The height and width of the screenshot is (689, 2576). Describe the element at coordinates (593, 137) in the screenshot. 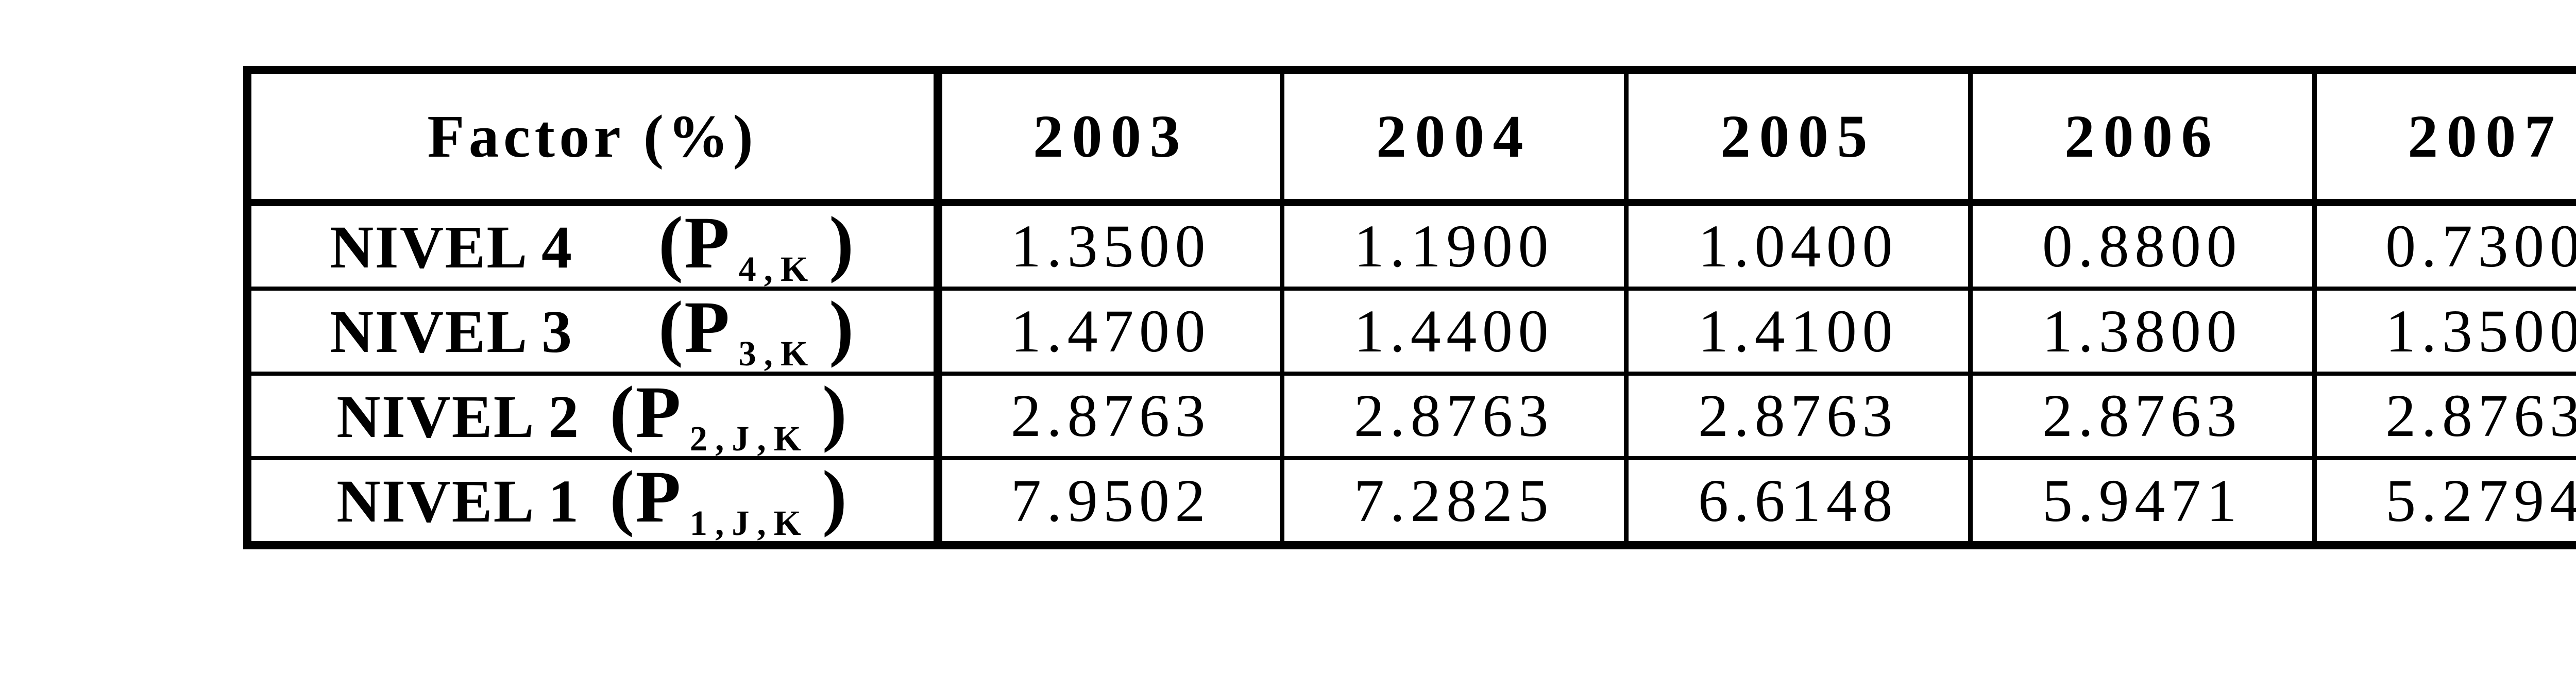

I see `header-cell-factor: Factor (%)` at that location.